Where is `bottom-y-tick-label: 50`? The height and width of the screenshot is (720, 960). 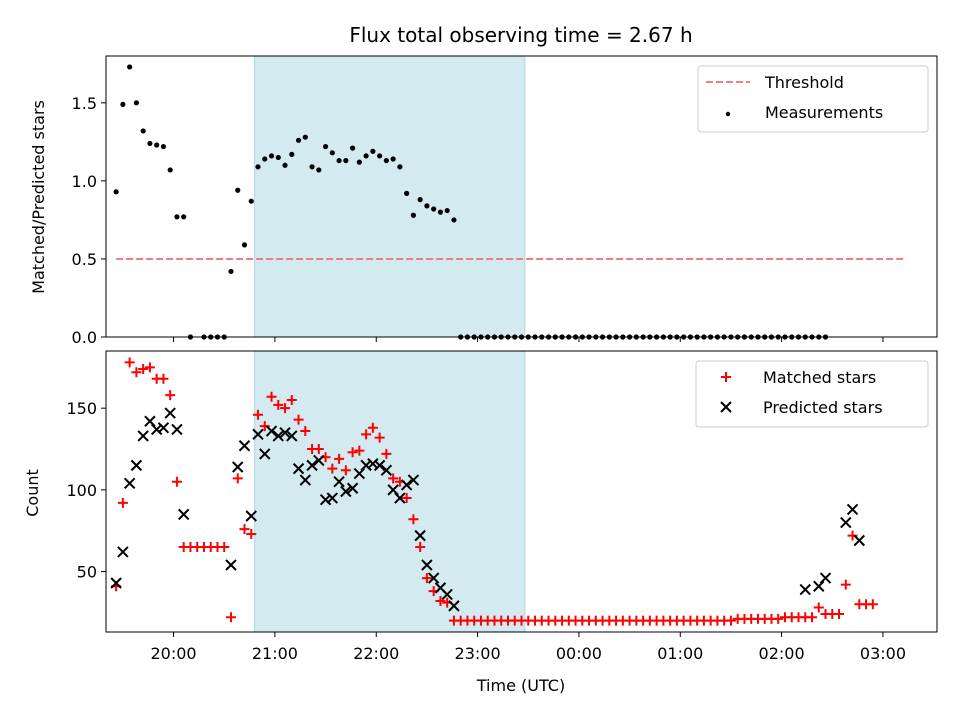 bottom-y-tick-label: 50 is located at coordinates (87, 572).